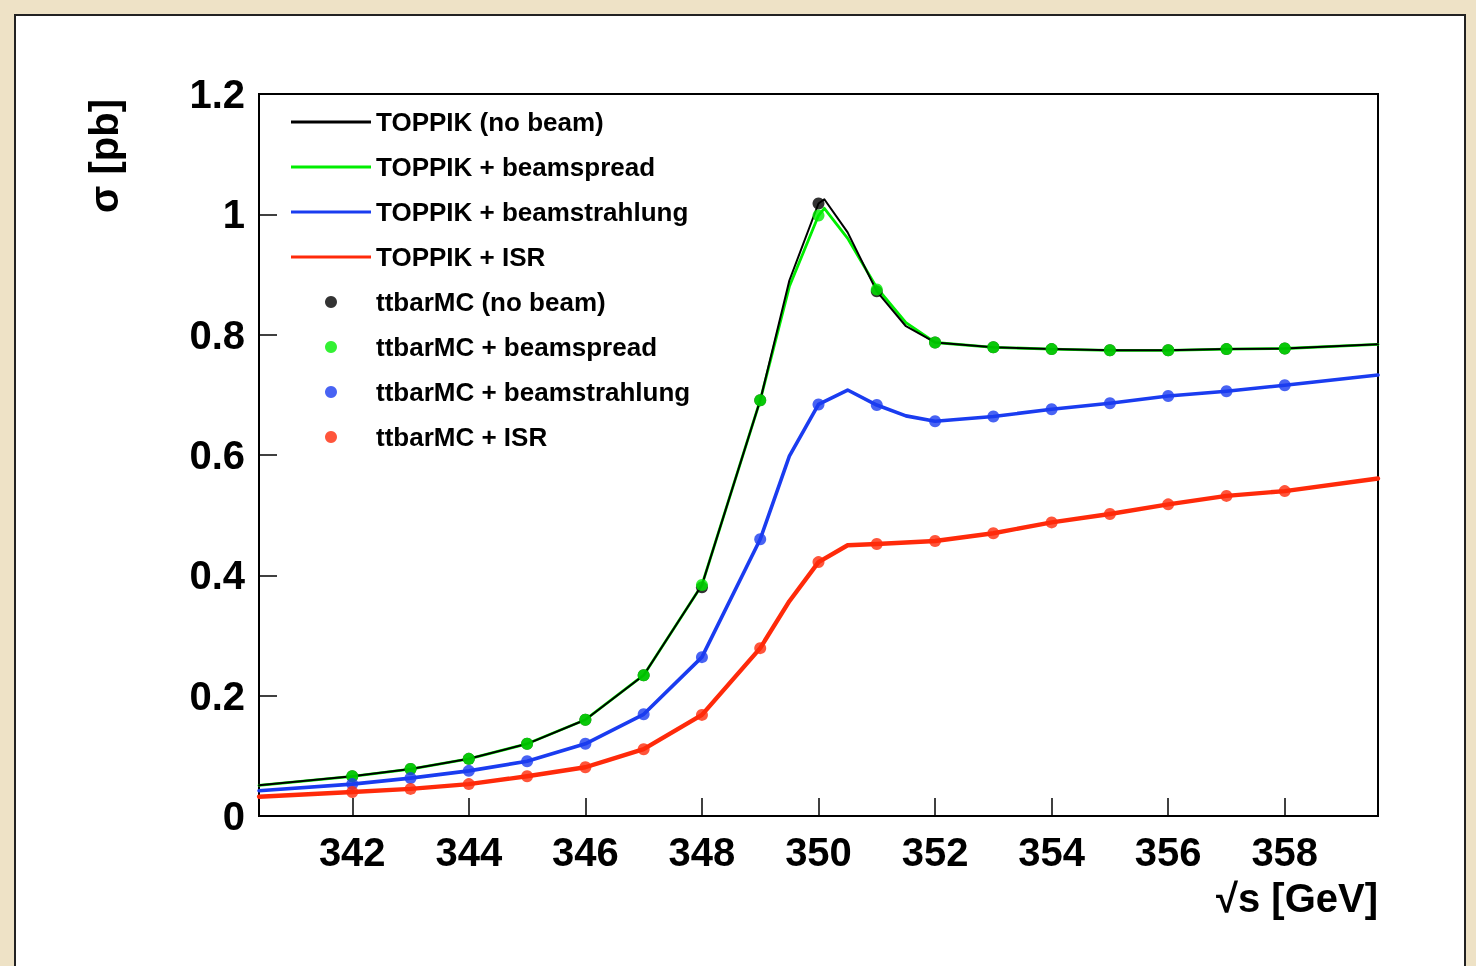 The width and height of the screenshot is (1476, 966). What do you see at coordinates (533, 392) in the screenshot?
I see `legend-label: ttbarMC + beamstrahlung` at bounding box center [533, 392].